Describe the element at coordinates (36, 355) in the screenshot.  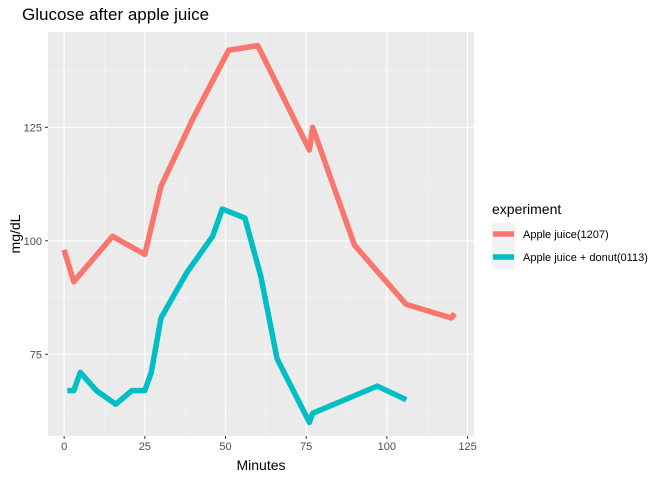
I see `y-tick-label: 75` at that location.